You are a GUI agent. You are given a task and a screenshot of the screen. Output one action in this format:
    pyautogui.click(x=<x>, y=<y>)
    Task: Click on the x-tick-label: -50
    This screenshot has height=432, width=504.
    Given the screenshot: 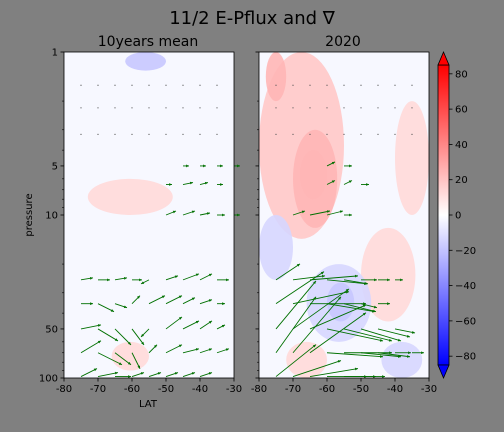 What is the action you would take?
    pyautogui.click(x=361, y=389)
    